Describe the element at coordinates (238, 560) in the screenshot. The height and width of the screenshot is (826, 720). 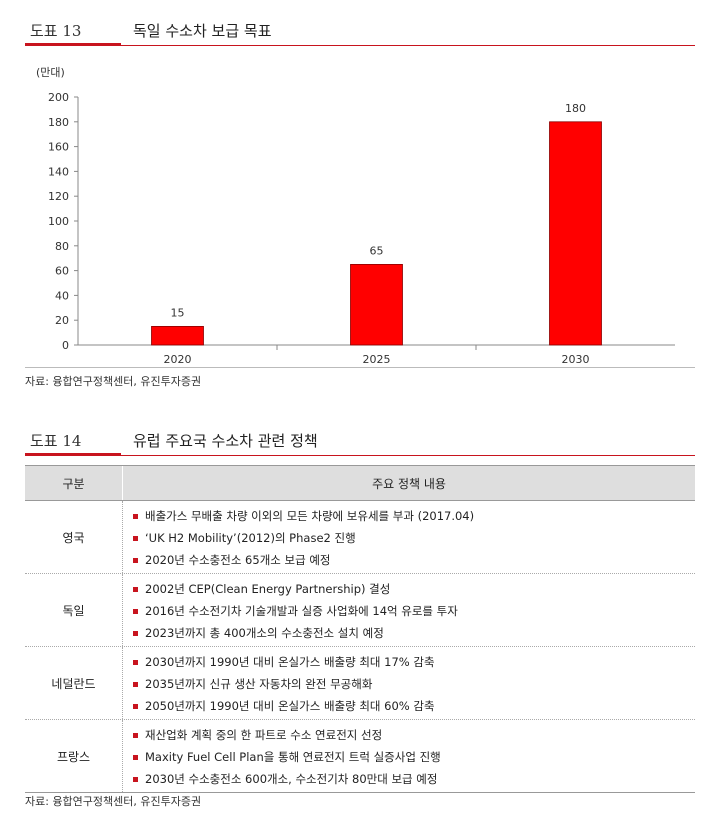
I see `policy-text: 2020년 수소충전소 65개소 보급 예정` at that location.